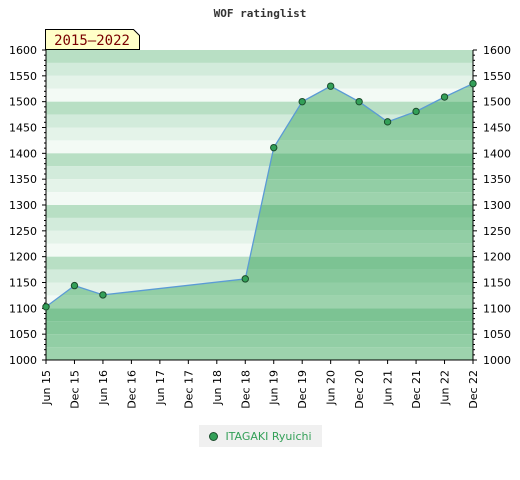 Image resolution: width=520 pixels, height=480 pixels. Describe the element at coordinates (23, 179) in the screenshot. I see `y-tick-label-left: 1350` at that location.